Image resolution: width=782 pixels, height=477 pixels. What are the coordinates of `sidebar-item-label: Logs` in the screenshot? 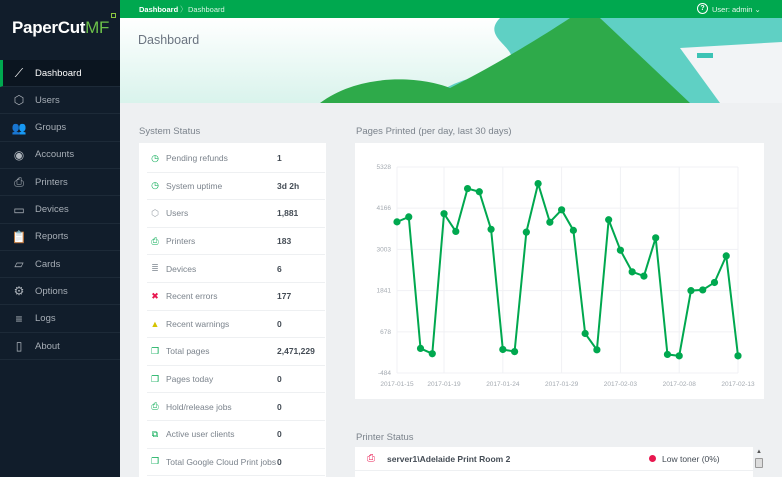 It's located at (45, 319).